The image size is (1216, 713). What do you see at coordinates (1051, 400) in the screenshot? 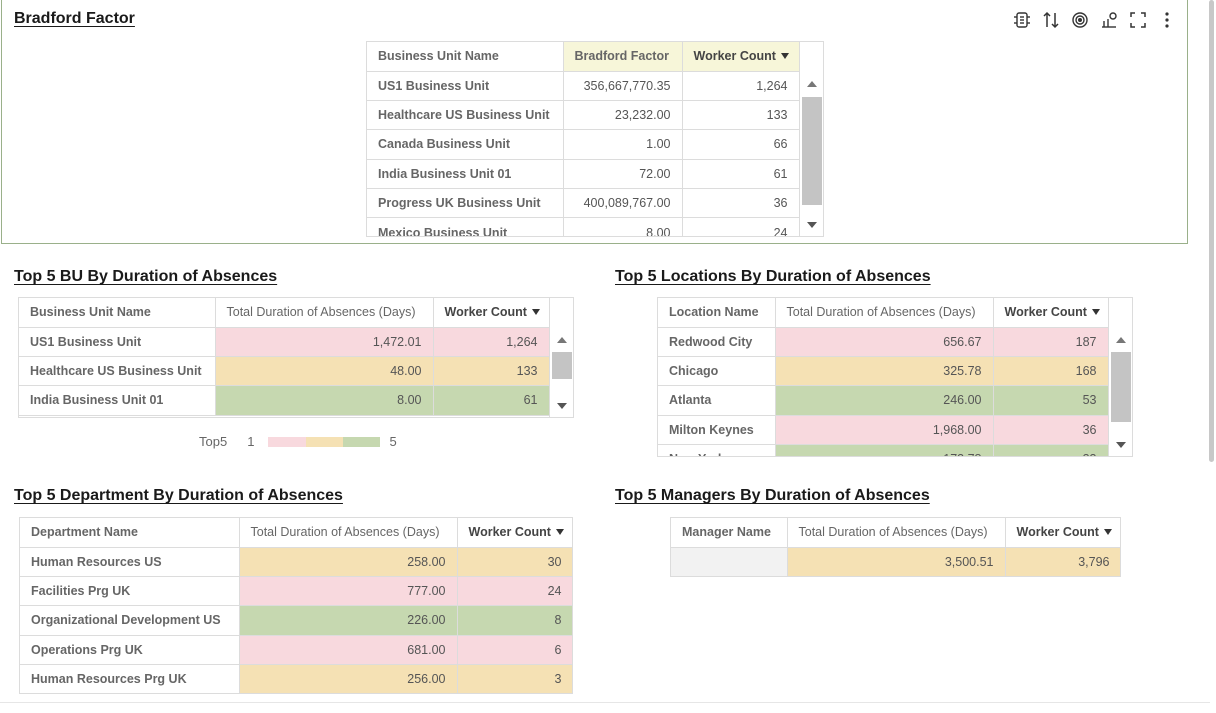
I see `cell-count: 53` at bounding box center [1051, 400].